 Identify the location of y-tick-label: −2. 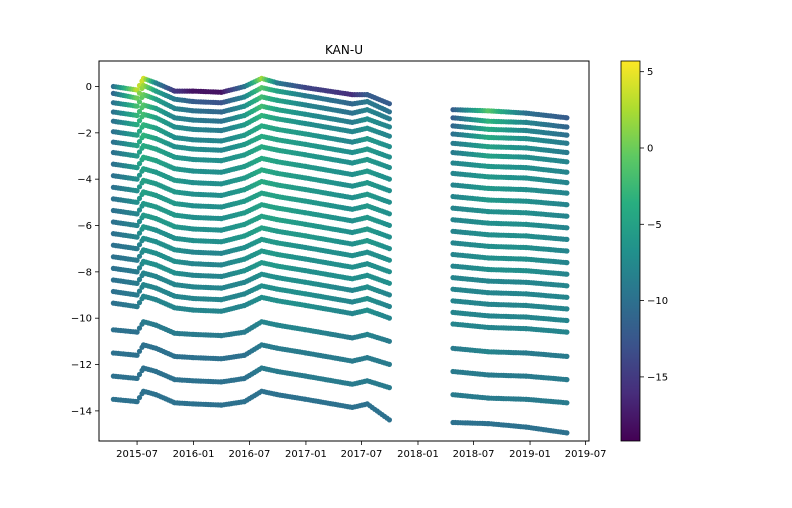
(84, 133).